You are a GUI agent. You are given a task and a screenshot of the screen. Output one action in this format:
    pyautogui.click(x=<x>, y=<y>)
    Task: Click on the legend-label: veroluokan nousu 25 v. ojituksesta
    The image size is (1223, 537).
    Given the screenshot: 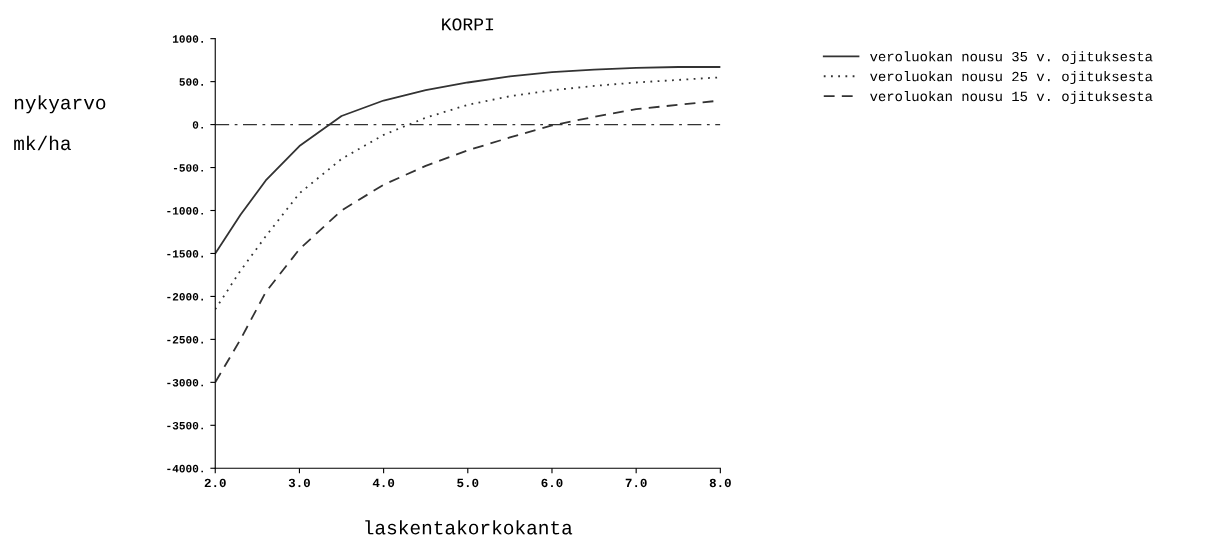 What is the action you would take?
    pyautogui.click(x=1011, y=77)
    